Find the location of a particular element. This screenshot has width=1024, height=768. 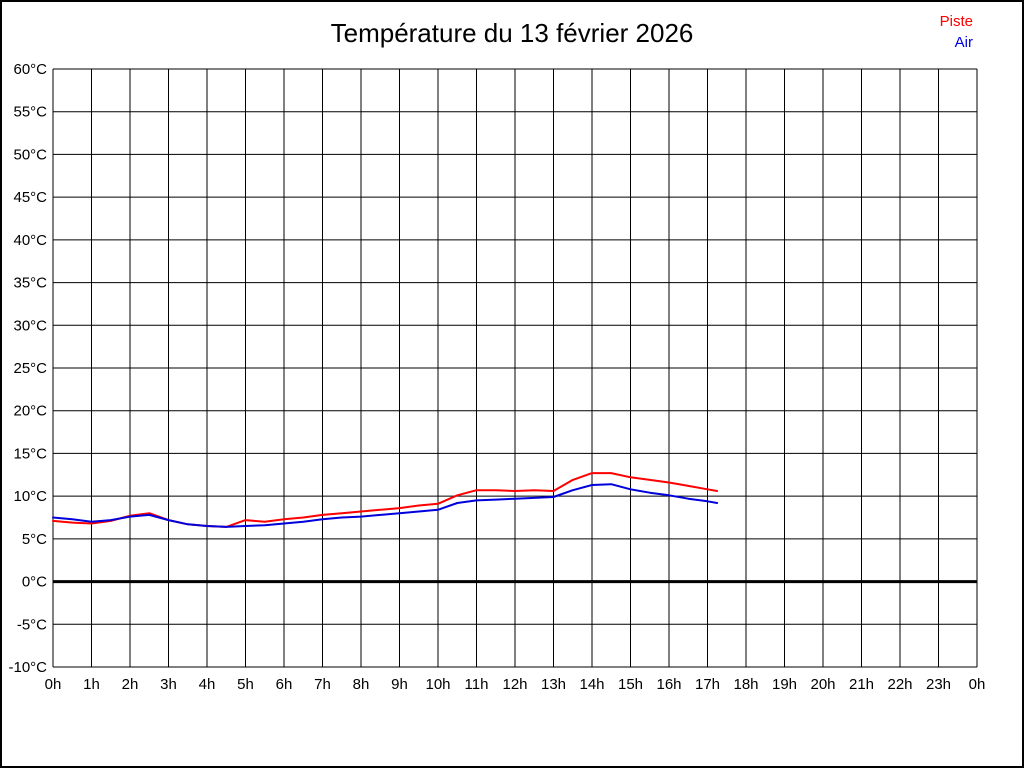

y-tick-label: 25°C is located at coordinates (30, 368).